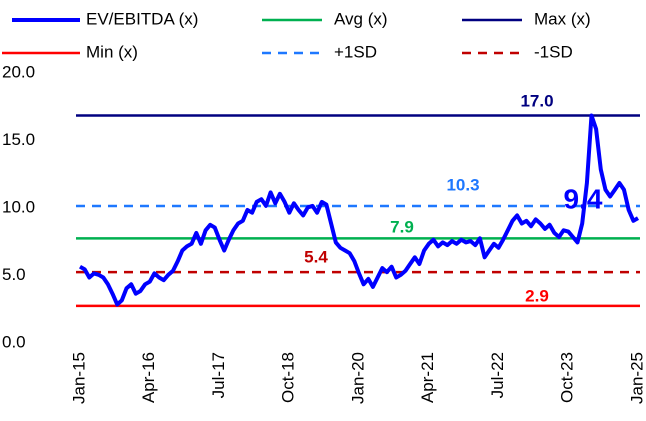  Describe the element at coordinates (537, 295) in the screenshot. I see `reference-label: 2.9` at that location.